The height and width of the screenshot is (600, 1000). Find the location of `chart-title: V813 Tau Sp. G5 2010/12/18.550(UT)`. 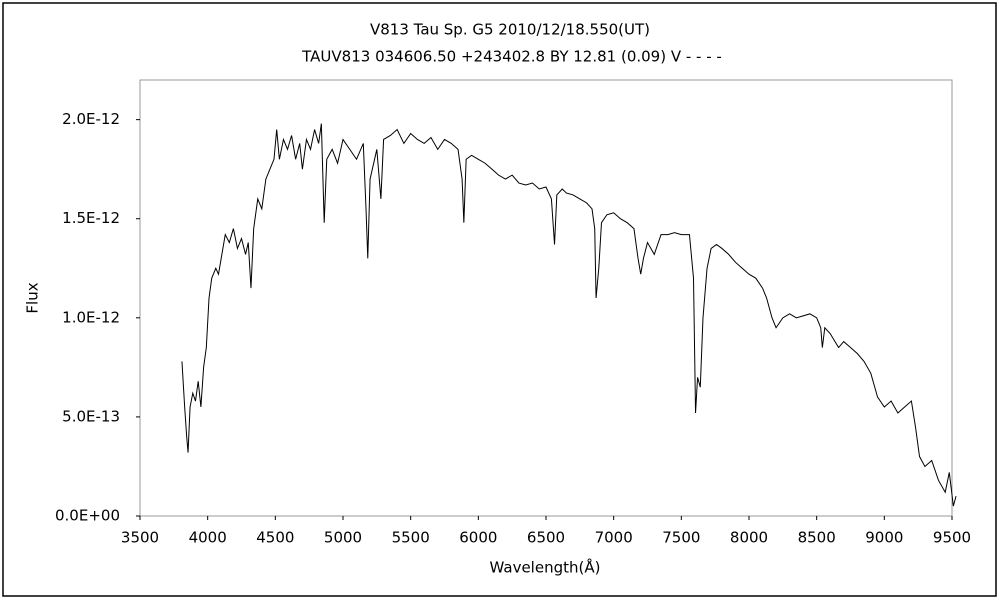

chart-title: V813 Tau Sp. G5 2010/12/18.550(UT) is located at coordinates (510, 30).